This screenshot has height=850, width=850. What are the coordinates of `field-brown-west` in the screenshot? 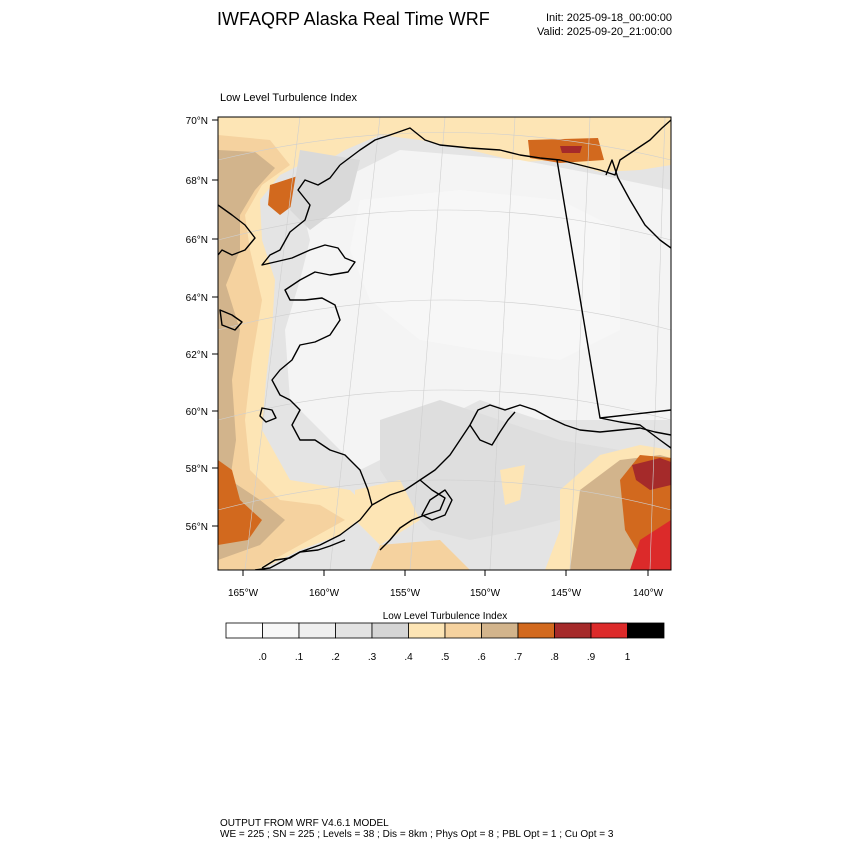 It's located at (251, 355).